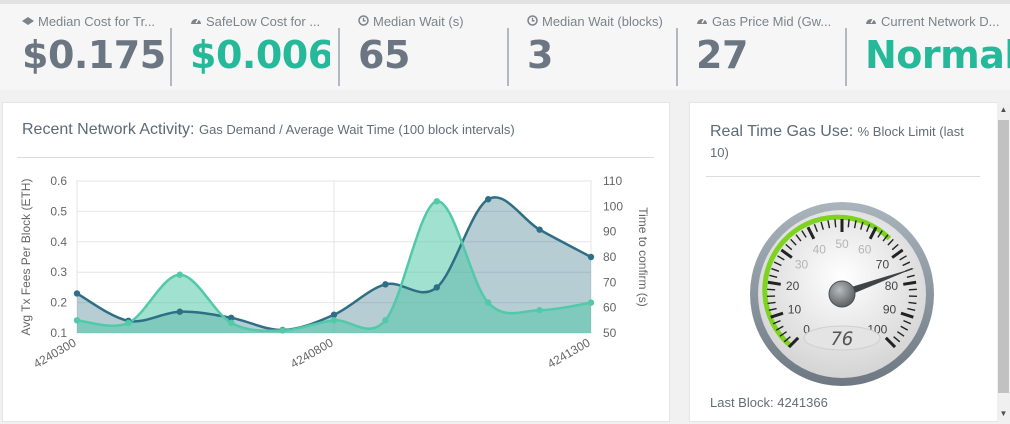 Image resolution: width=1010 pixels, height=424 pixels. Describe the element at coordinates (58, 333) in the screenshot. I see `y-tick-label: 0.1` at that location.